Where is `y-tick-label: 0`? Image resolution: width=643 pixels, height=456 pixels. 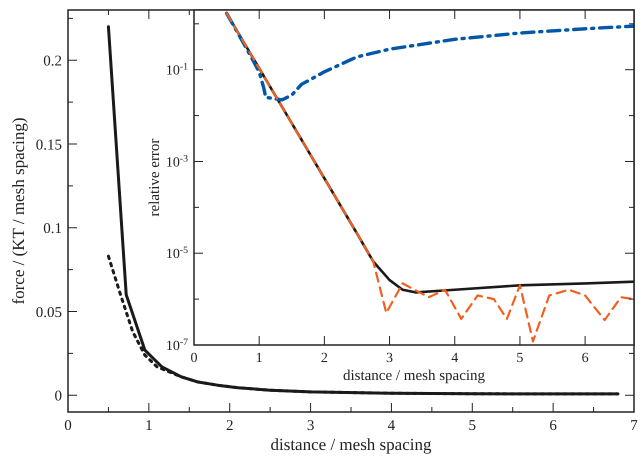
y-tick-label: 0 is located at coordinates (58, 396).